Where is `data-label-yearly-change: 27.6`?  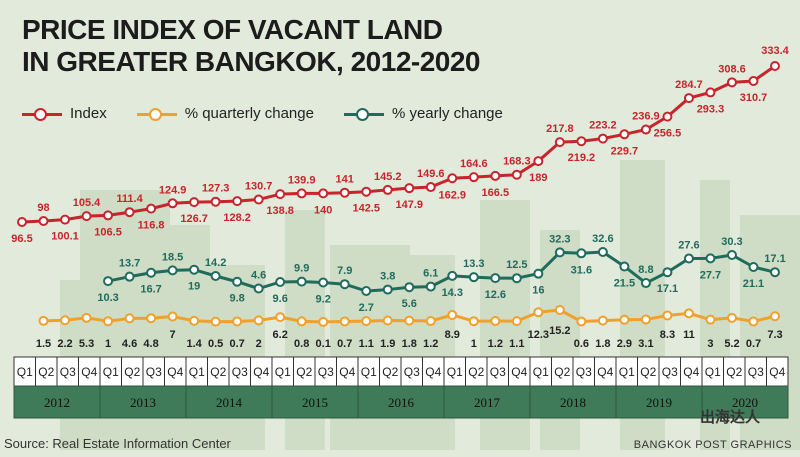 data-label-yearly-change: 27.6 is located at coordinates (688, 246).